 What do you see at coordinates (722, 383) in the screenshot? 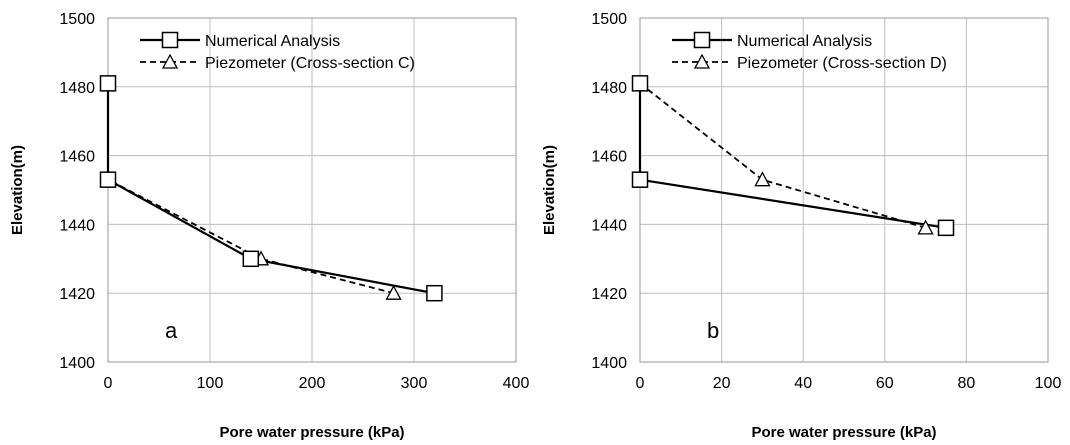
I see `x-tick-label: 20` at bounding box center [722, 383].